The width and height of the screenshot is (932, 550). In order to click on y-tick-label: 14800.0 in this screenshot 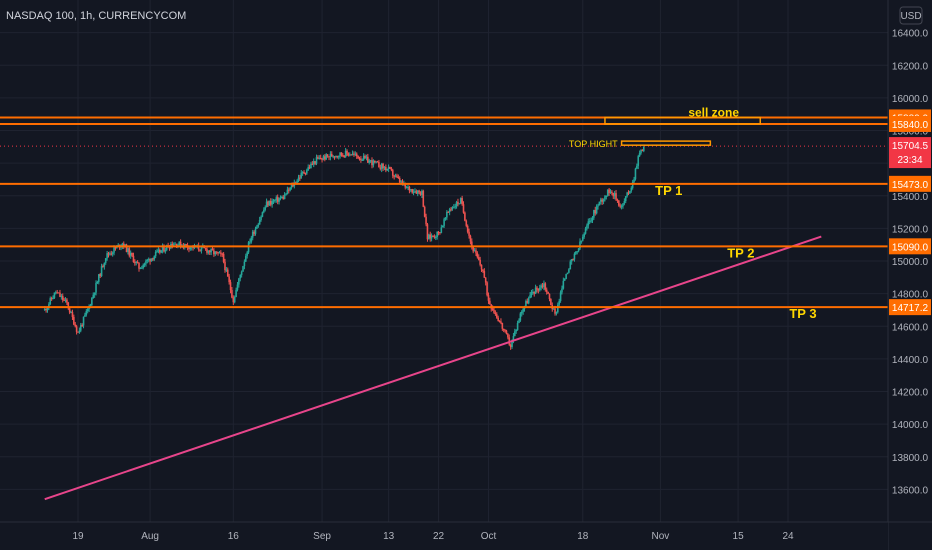, I will do `click(910, 295)`.